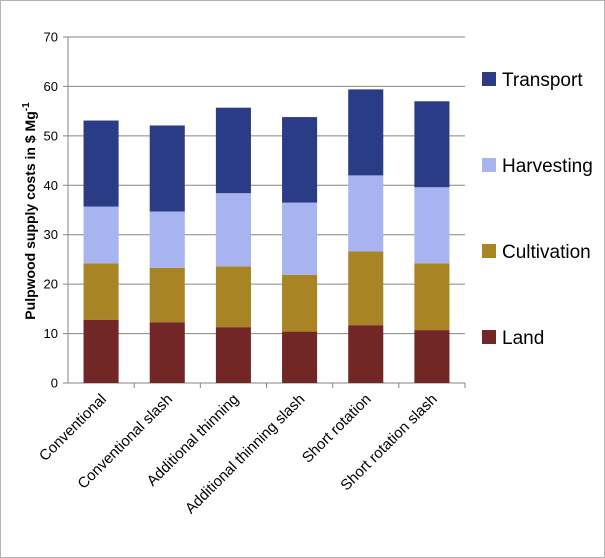 The width and height of the screenshot is (605, 558). I want to click on legend-label-cultivation: Cultivation, so click(546, 252).